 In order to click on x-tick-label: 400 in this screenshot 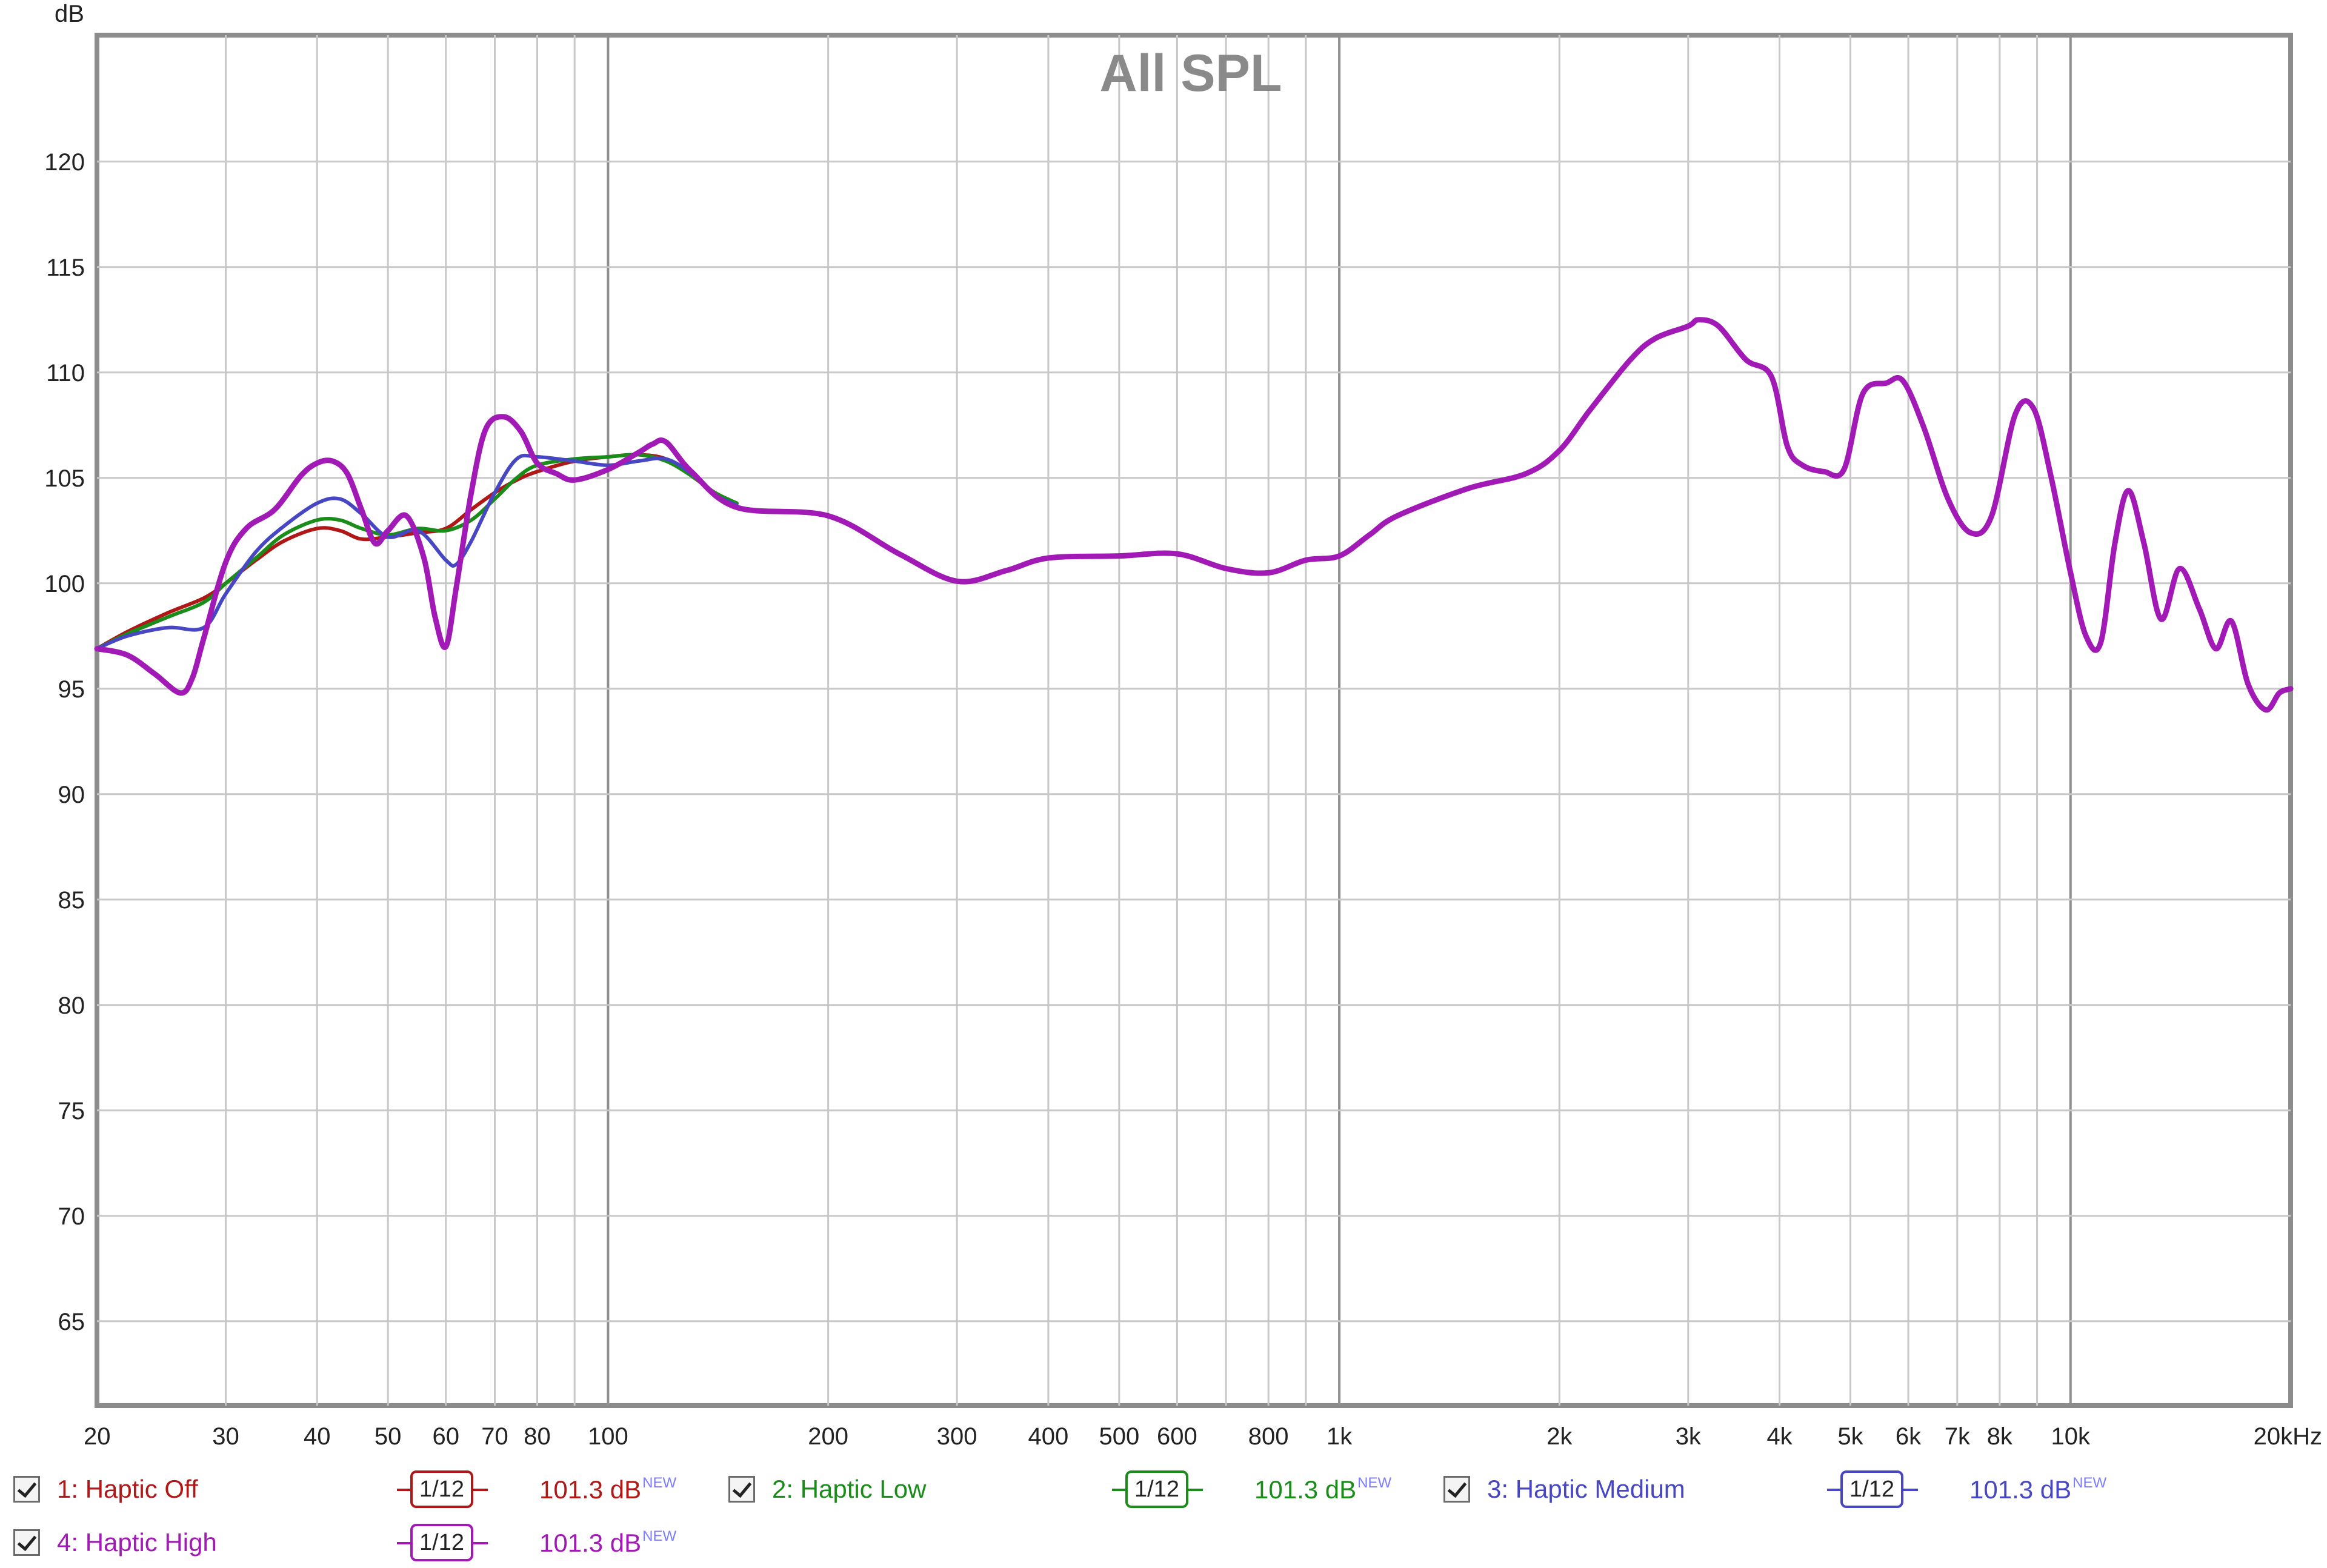, I will do `click(1048, 1436)`.